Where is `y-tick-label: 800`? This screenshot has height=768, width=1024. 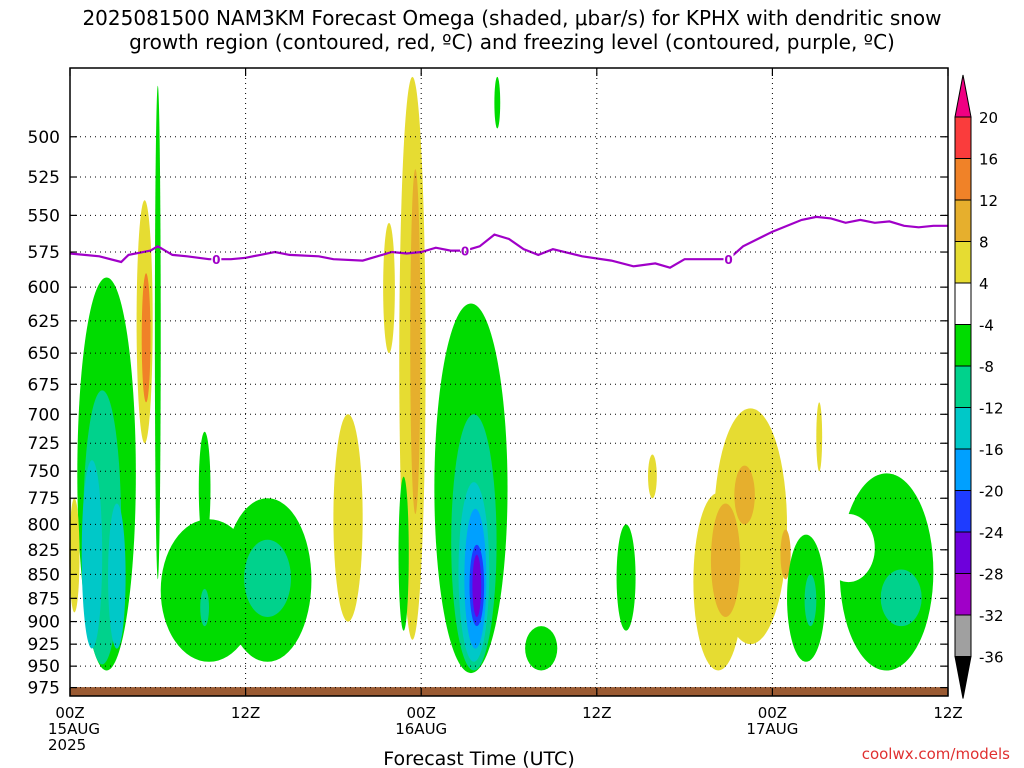
y-tick-label: 800 is located at coordinates (44, 525).